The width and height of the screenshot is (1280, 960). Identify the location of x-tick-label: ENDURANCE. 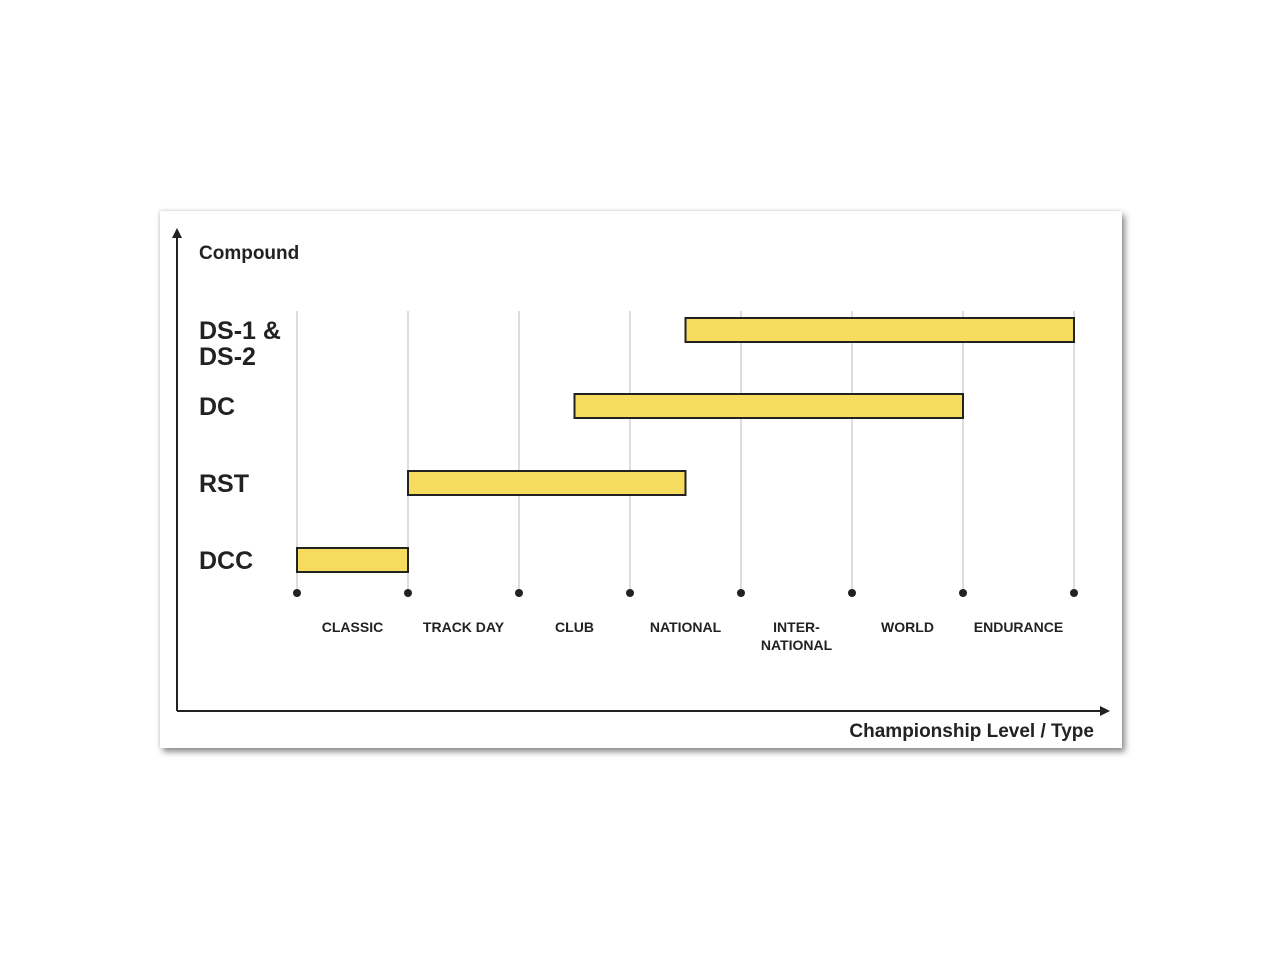
(1018, 627).